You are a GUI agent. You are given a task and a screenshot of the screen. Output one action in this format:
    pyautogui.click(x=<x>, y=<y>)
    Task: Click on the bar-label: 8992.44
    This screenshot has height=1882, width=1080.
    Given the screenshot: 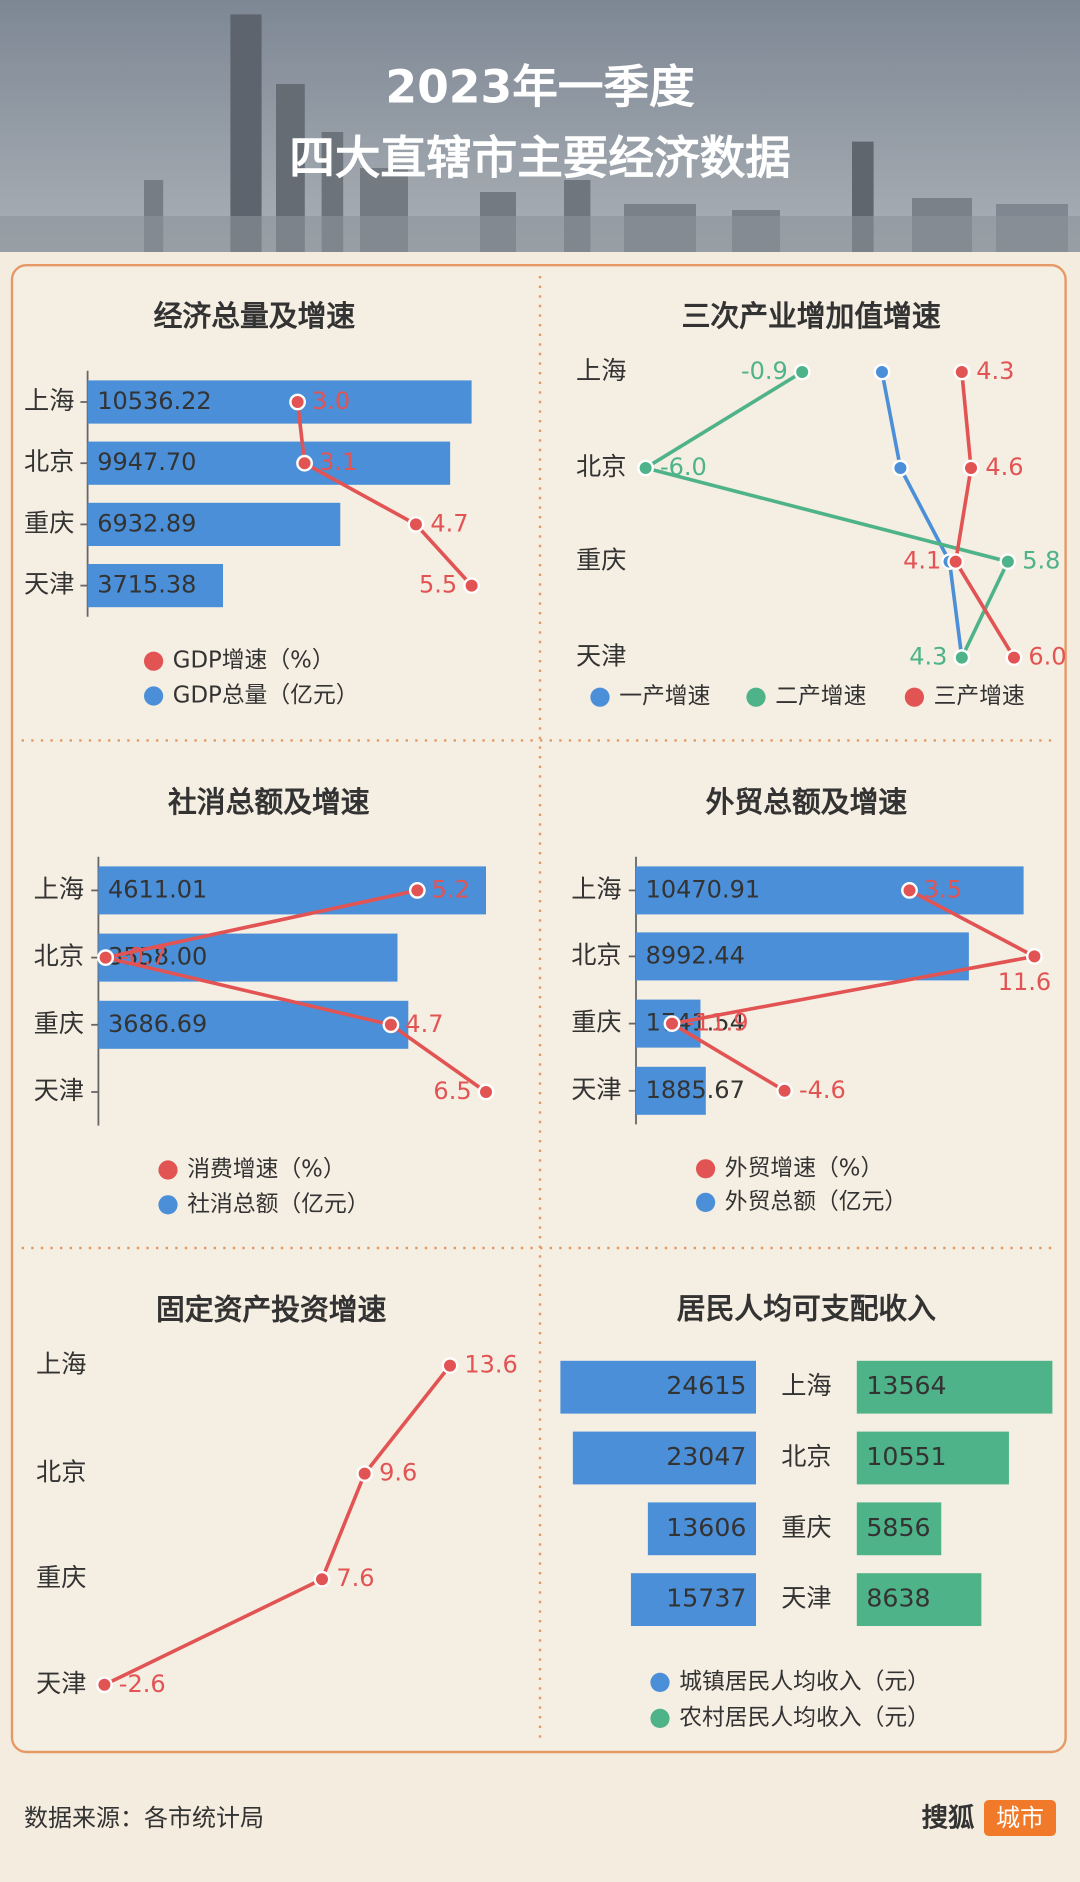 What is the action you would take?
    pyautogui.click(x=695, y=955)
    